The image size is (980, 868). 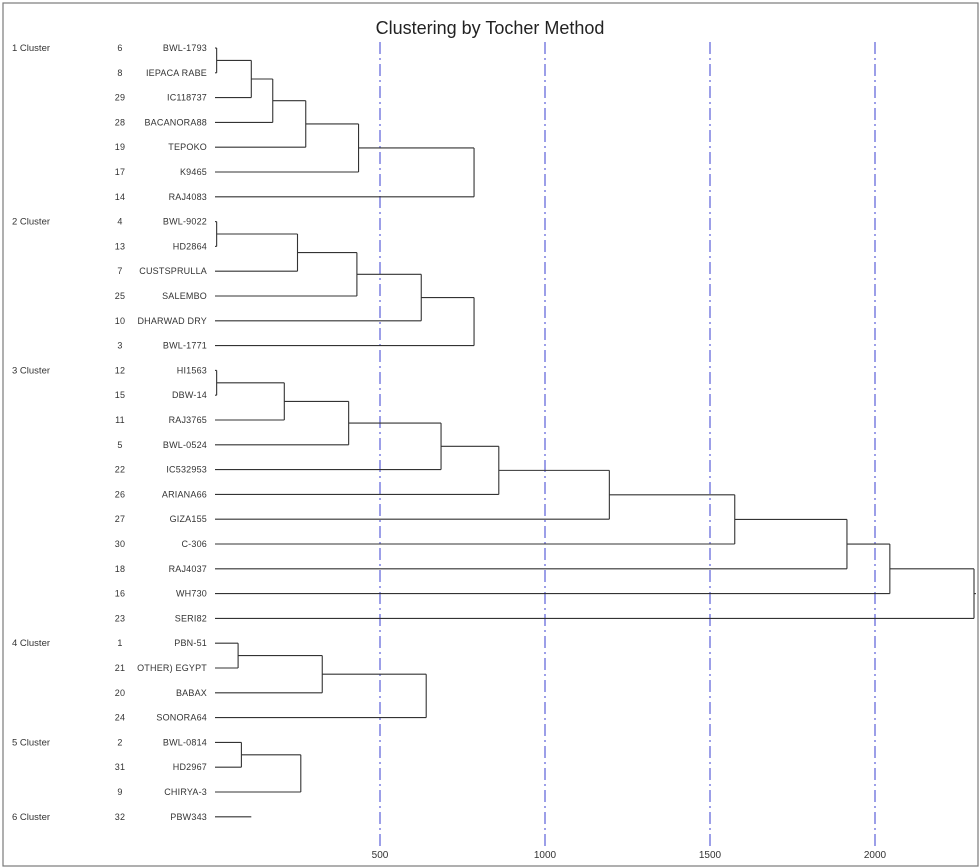 I want to click on leaf-name: PBN-51, so click(x=190, y=643).